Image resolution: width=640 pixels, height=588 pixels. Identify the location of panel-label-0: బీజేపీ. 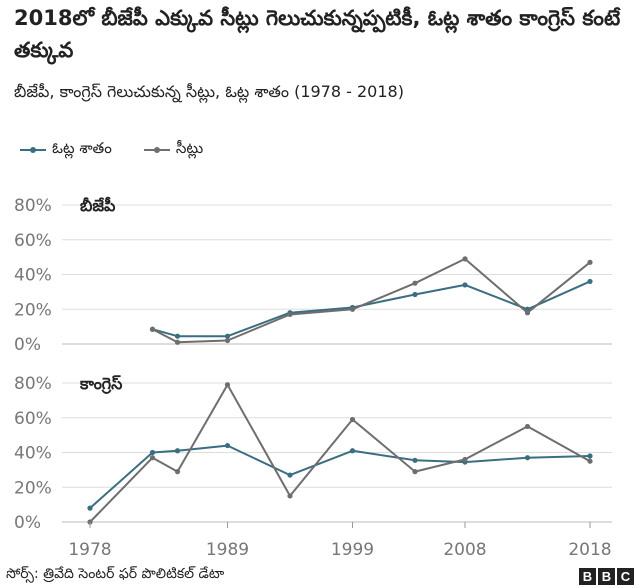
(98, 205).